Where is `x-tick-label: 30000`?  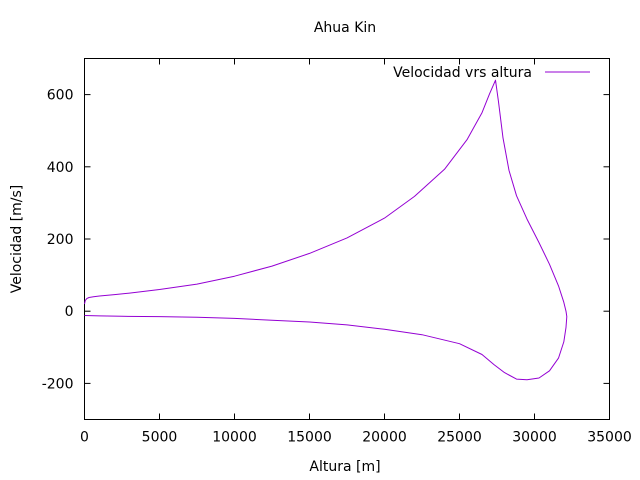 x-tick-label: 30000 is located at coordinates (534, 438).